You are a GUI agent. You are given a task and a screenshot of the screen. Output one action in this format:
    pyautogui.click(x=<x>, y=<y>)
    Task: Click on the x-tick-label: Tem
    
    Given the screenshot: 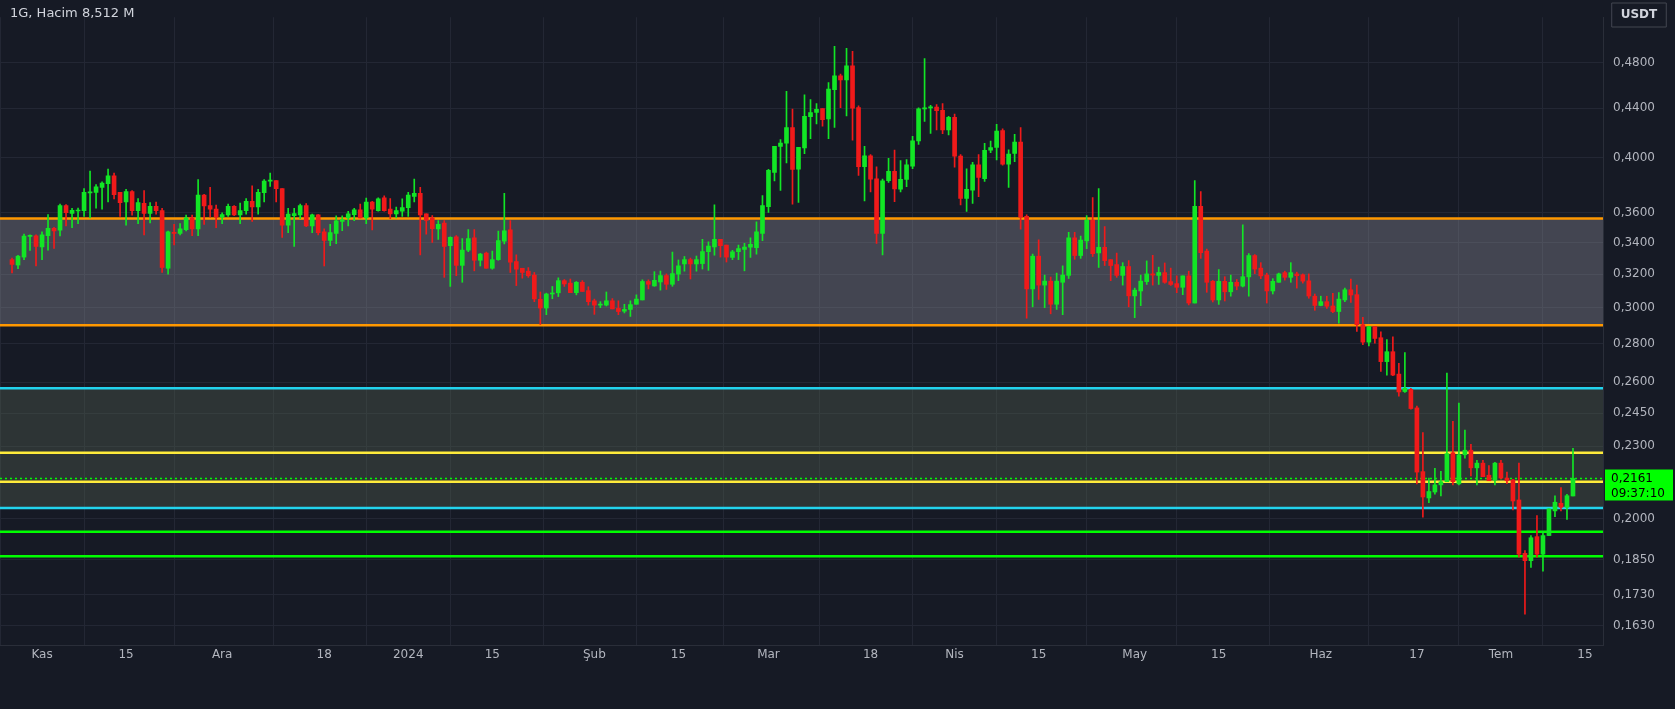 What is the action you would take?
    pyautogui.click(x=1500, y=654)
    